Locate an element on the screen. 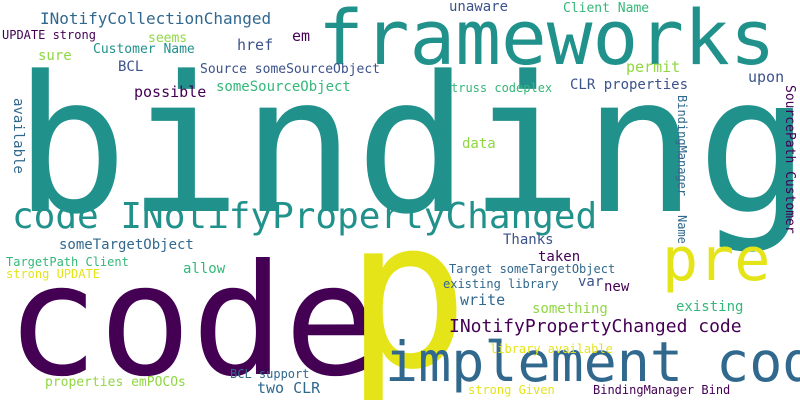 The width and height of the screenshot is (800, 400). word-code-inotifypropertychanged: code INotifyPropertyChanged is located at coordinates (305, 216).